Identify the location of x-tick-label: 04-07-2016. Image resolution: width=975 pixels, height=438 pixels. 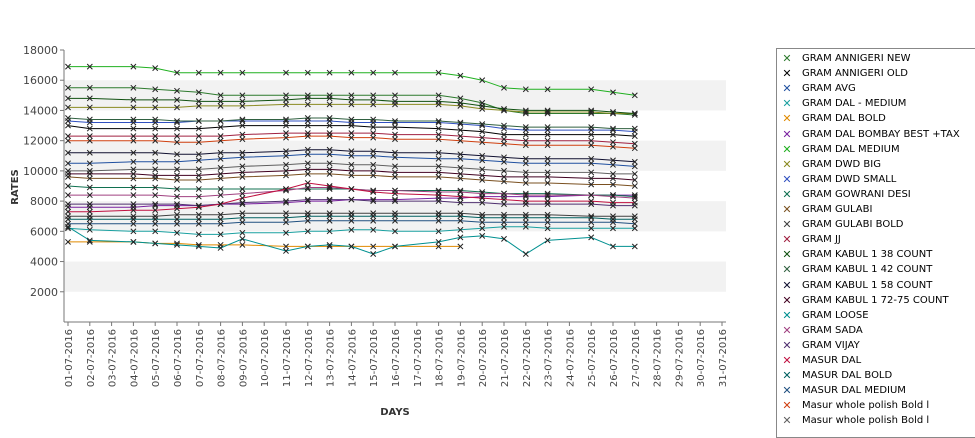
(134, 358).